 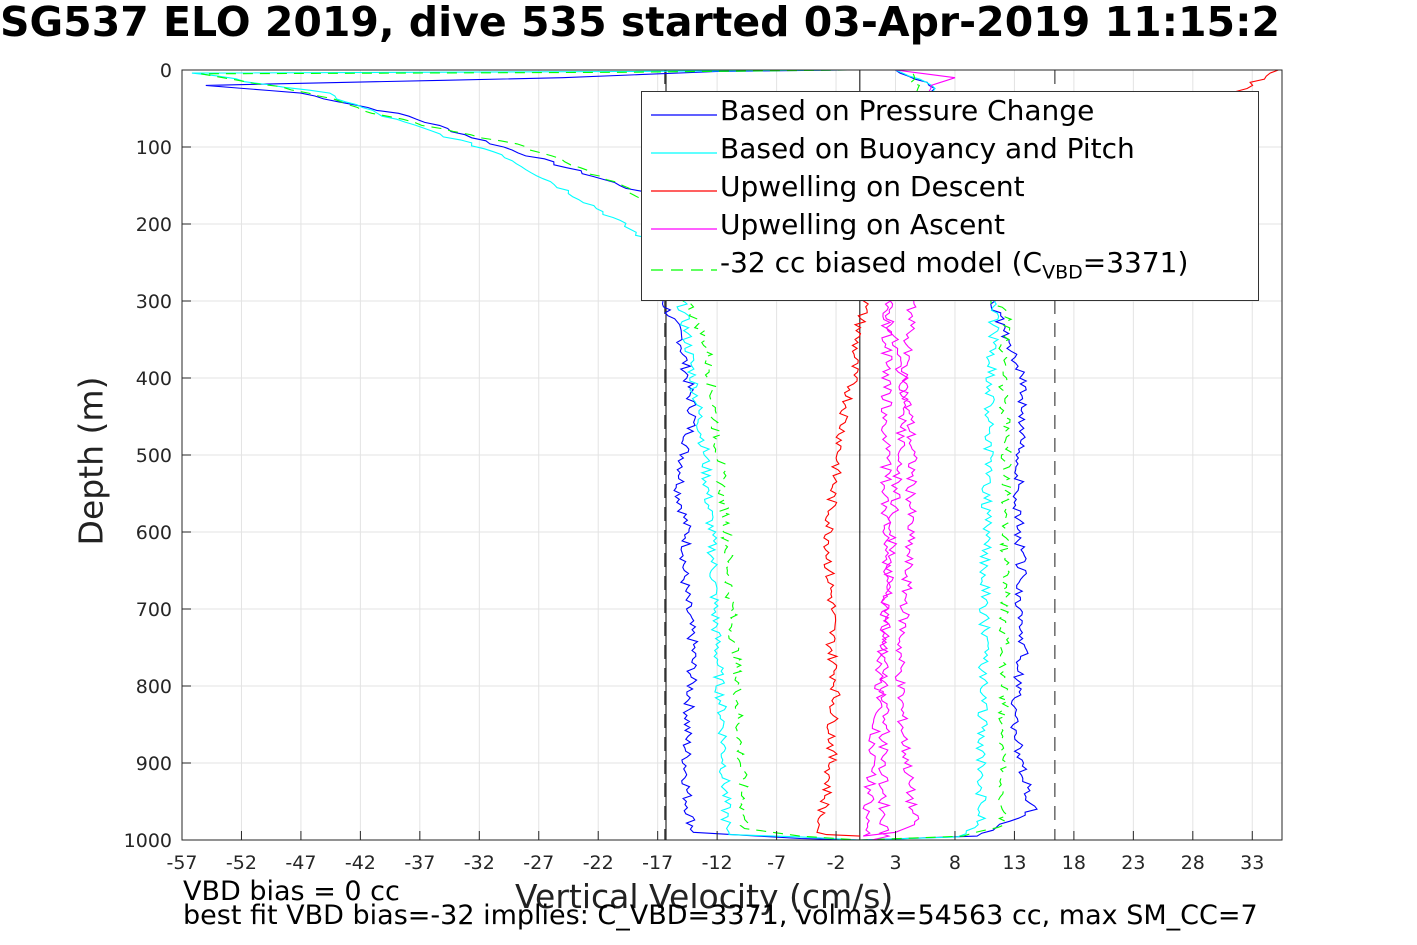 What do you see at coordinates (895, 863) in the screenshot?
I see `x-tick-label: 3` at bounding box center [895, 863].